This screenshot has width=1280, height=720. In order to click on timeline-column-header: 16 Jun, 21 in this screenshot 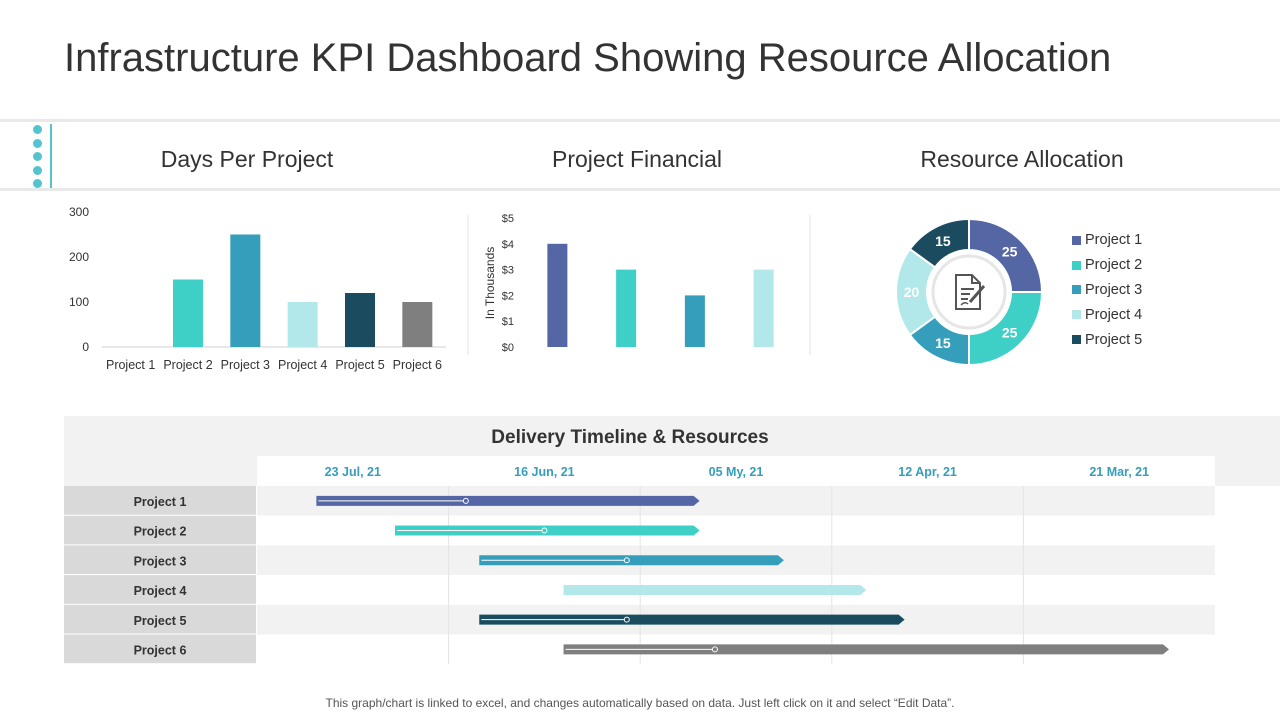, I will do `click(544, 472)`.